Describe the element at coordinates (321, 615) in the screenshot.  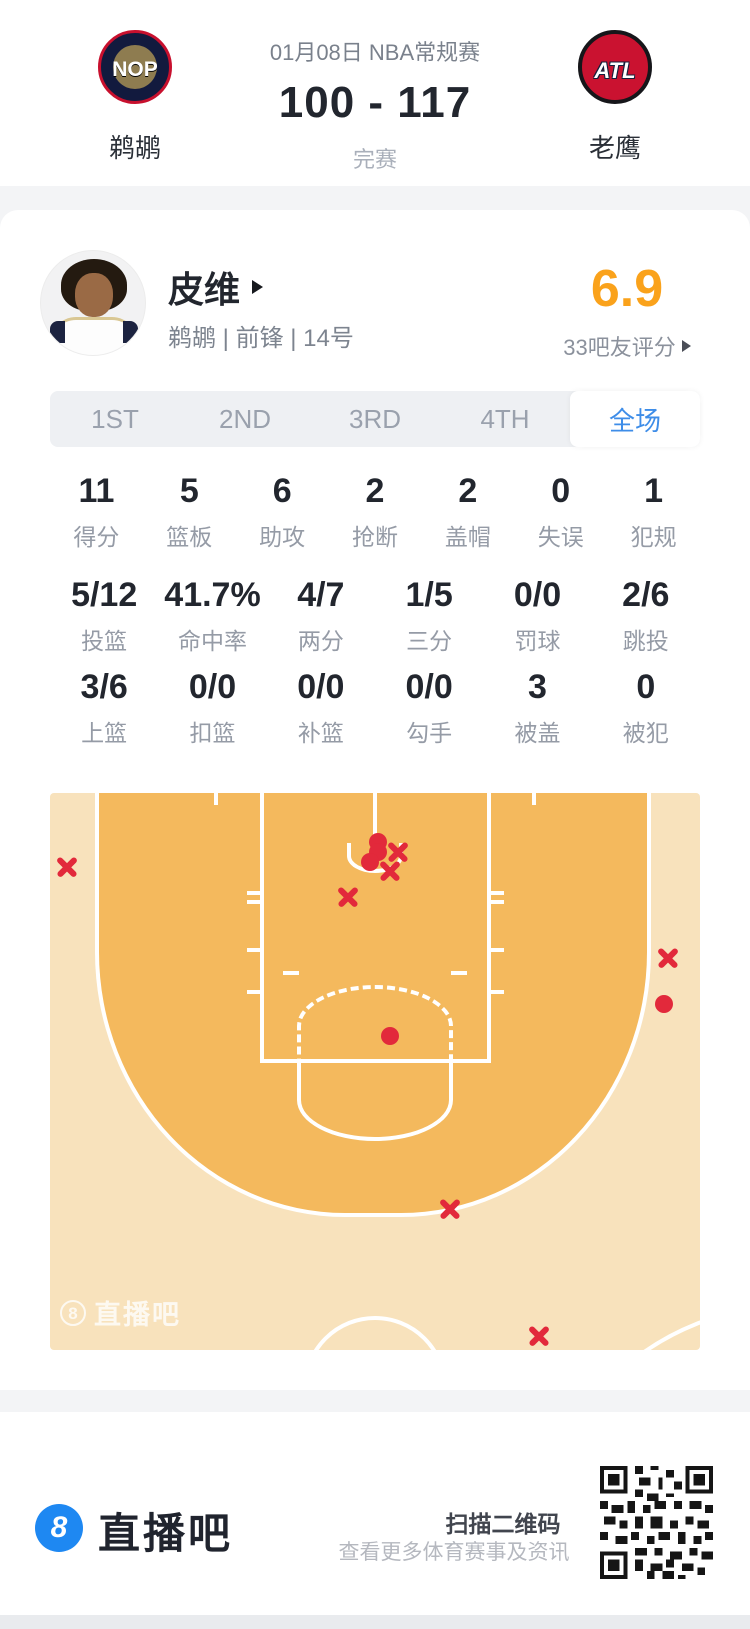
I see `stat-2pt: 4/7 两分` at that location.